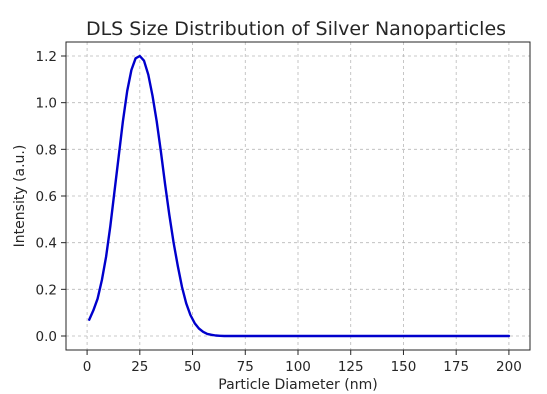  Describe the element at coordinates (46, 57) in the screenshot. I see `y-tick-label: 1.2` at that location.